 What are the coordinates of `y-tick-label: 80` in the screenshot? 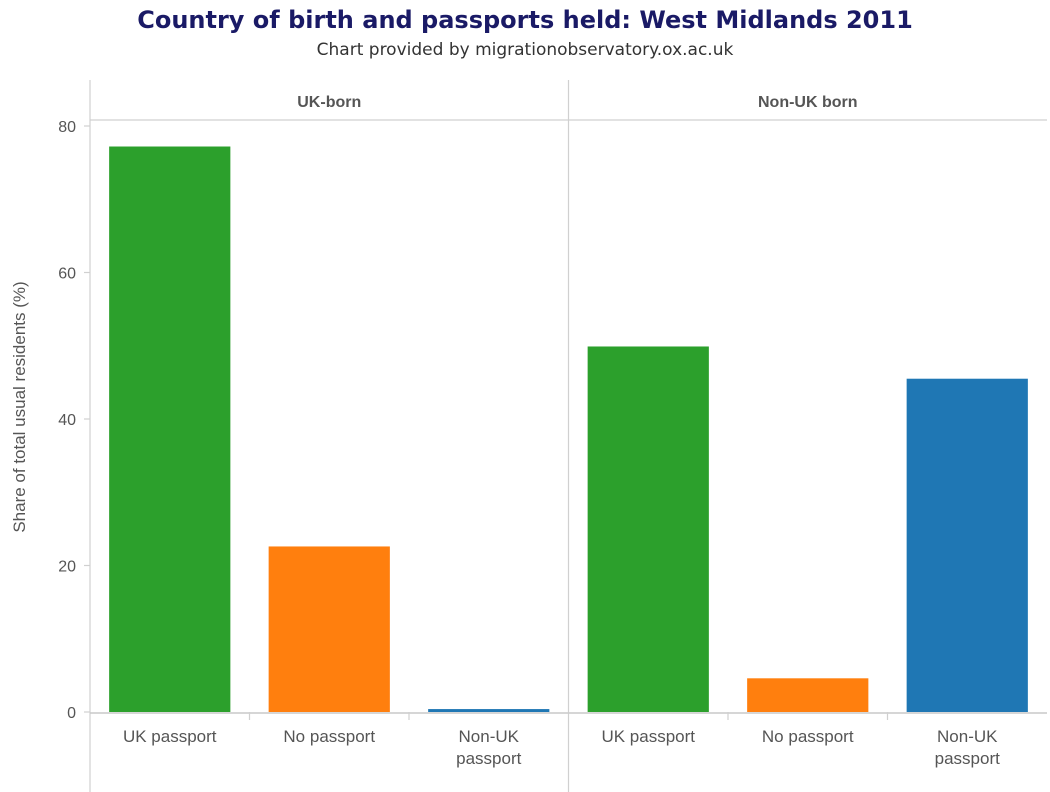 It's located at (67, 127).